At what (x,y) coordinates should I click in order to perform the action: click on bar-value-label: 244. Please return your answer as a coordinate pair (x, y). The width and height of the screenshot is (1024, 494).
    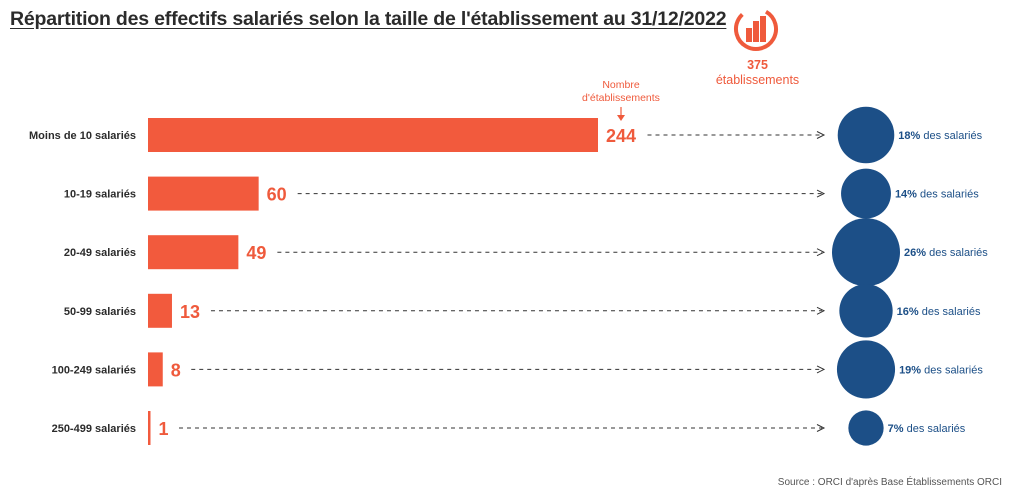
    Looking at the image, I should click on (621, 136).